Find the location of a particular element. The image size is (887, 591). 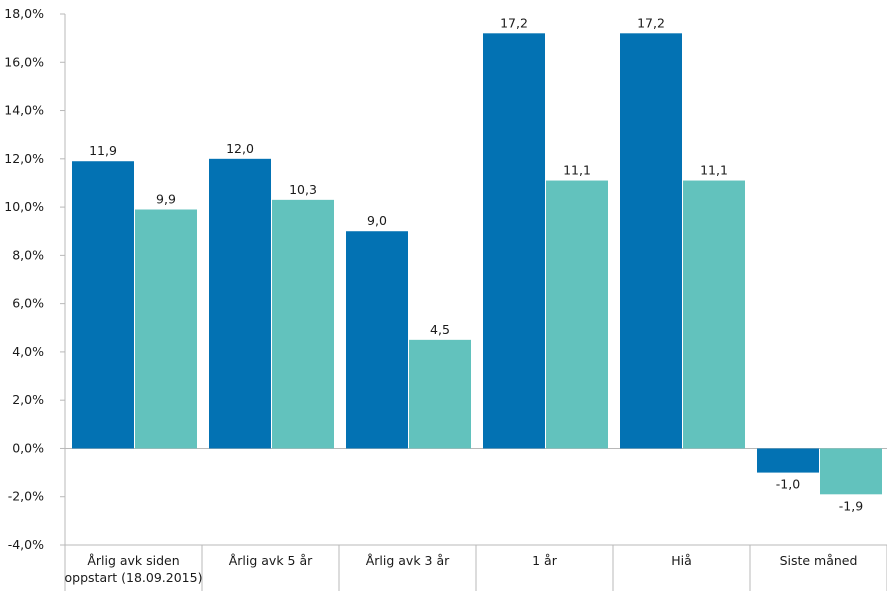

y-tick-label: 4,0% is located at coordinates (28, 351).